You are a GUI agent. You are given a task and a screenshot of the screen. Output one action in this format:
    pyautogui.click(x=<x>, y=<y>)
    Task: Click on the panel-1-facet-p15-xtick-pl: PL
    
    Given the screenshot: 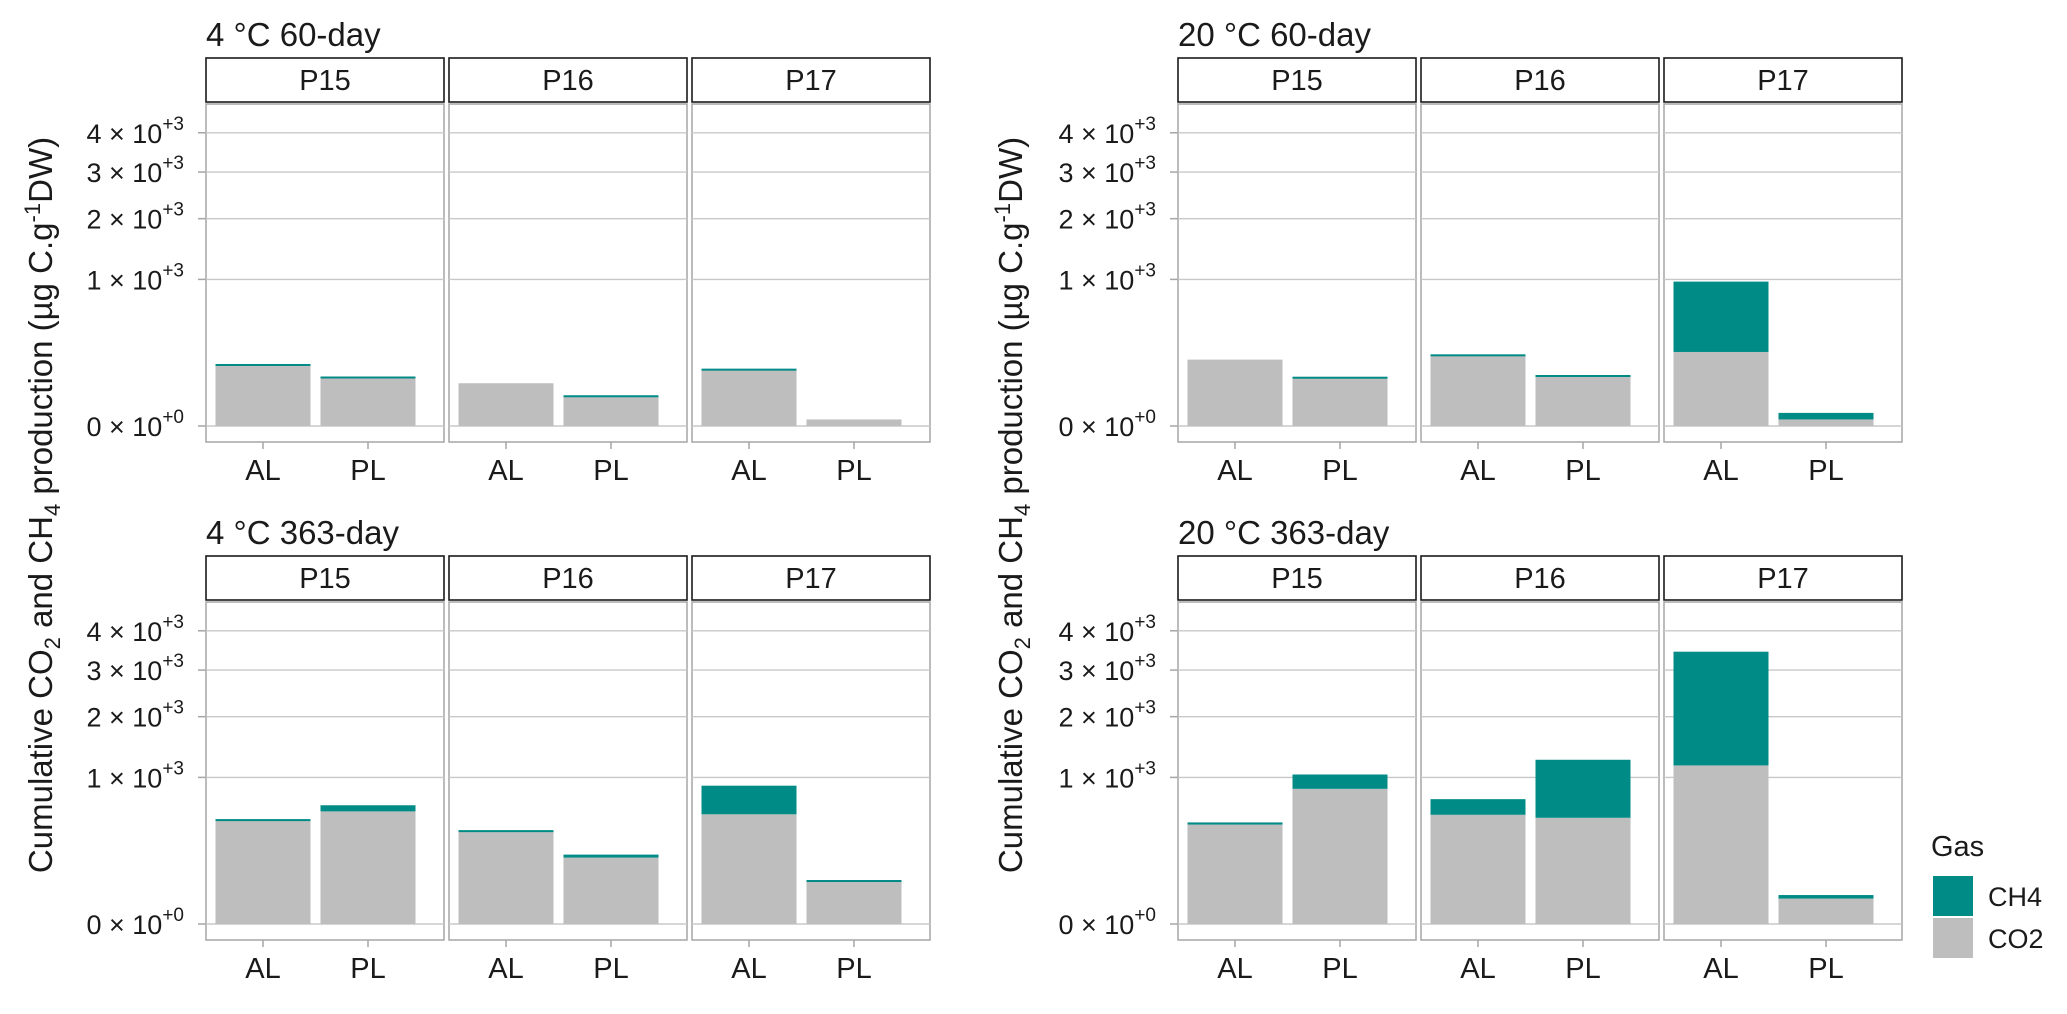 What is the action you would take?
    pyautogui.click(x=367, y=471)
    